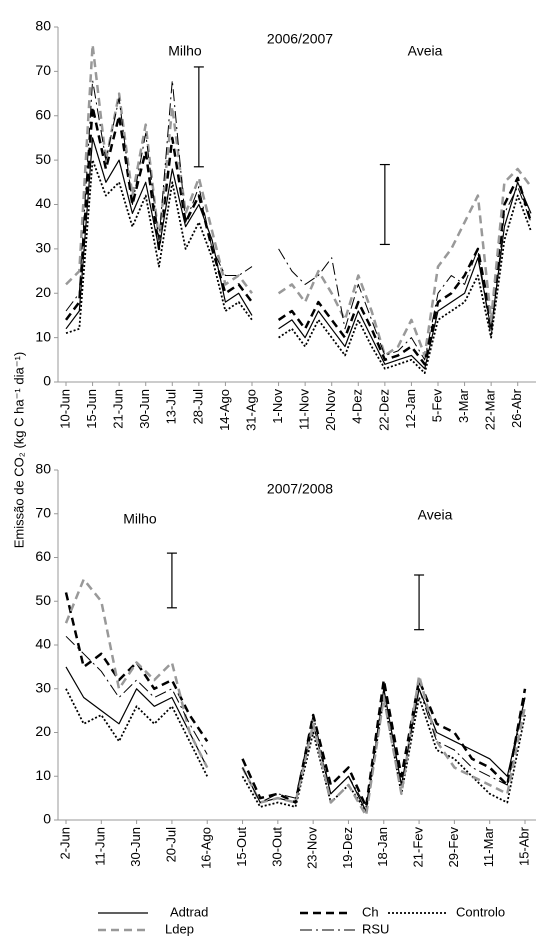 The height and width of the screenshot is (940, 542). I want to click on x-tick-label: 18-Jan, so click(382, 847).